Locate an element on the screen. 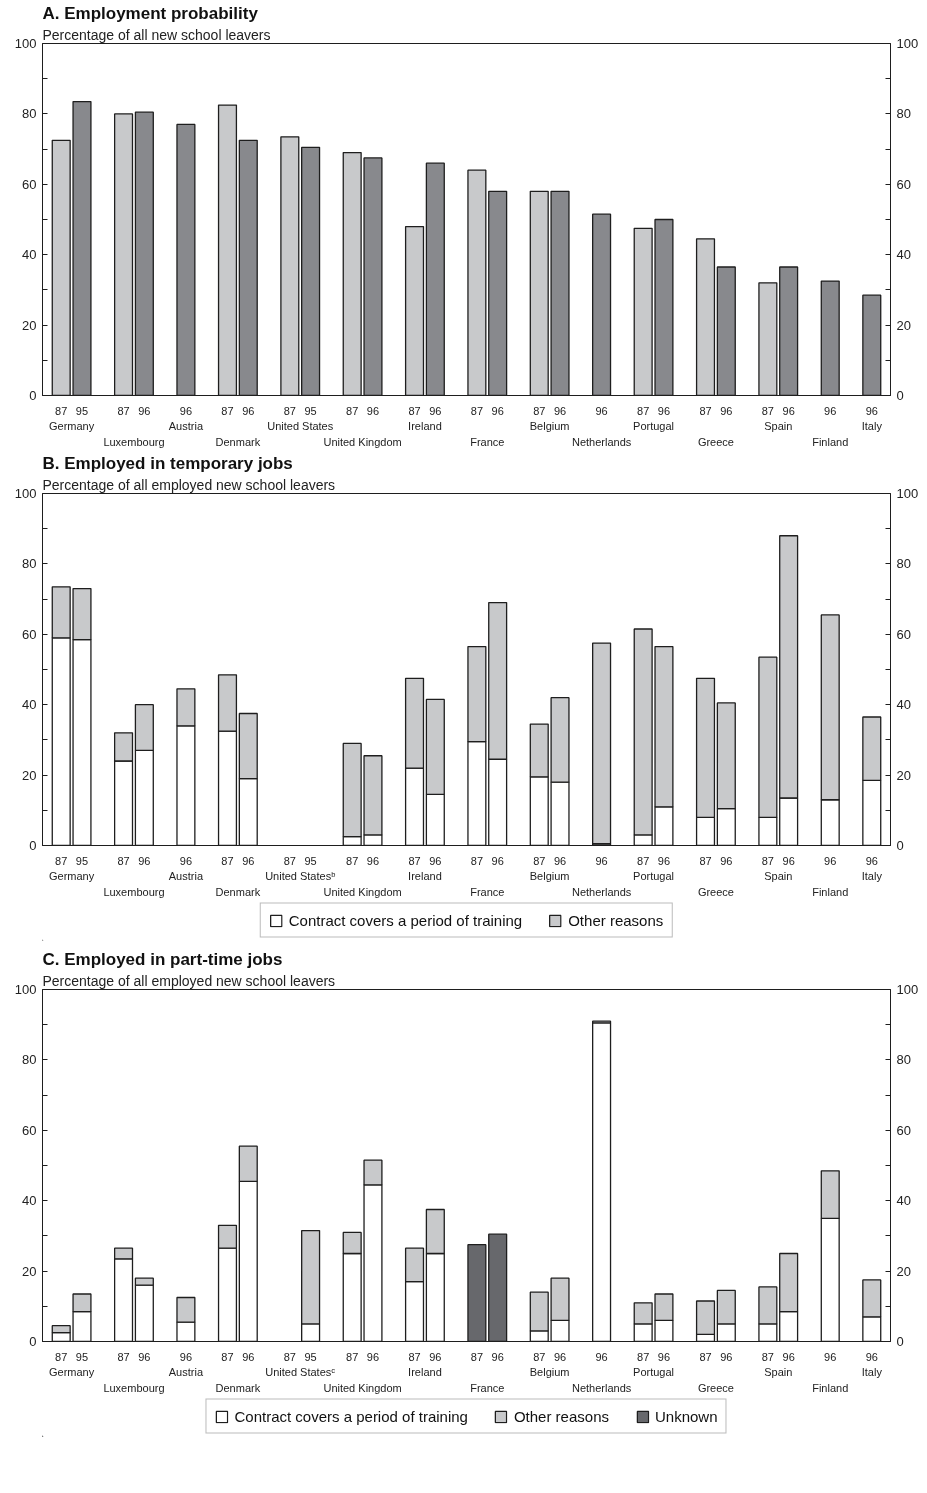  y2-tick-label: 60 is located at coordinates (903, 184).